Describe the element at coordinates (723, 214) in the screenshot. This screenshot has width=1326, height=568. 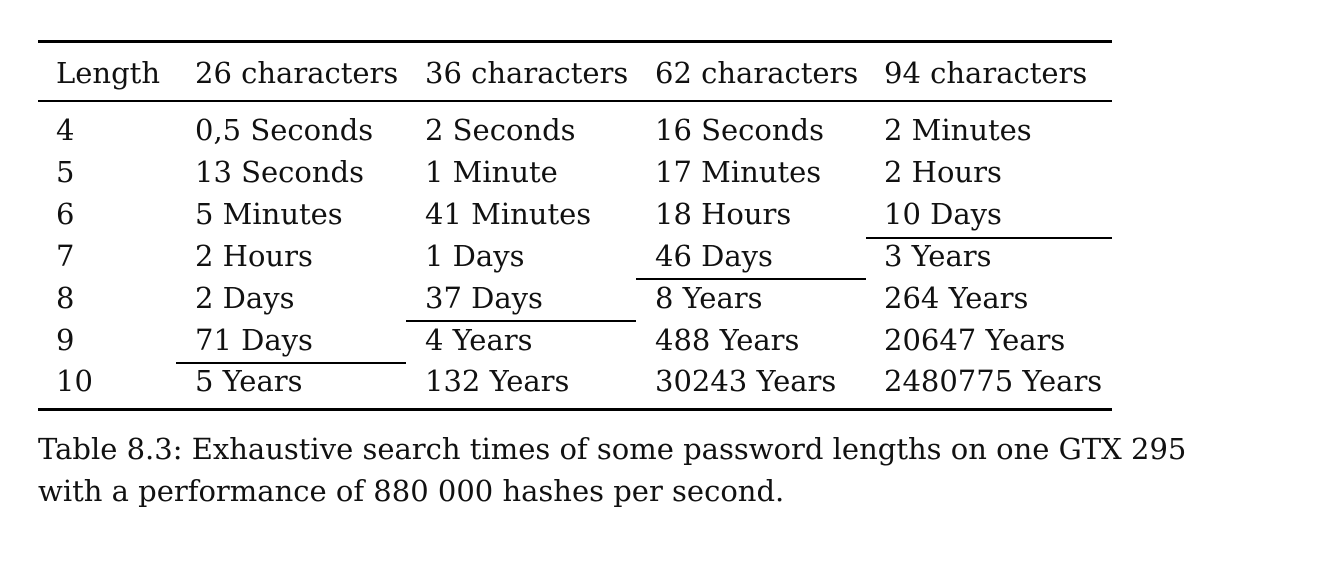
I see `table-cell: 18 Hours` at that location.